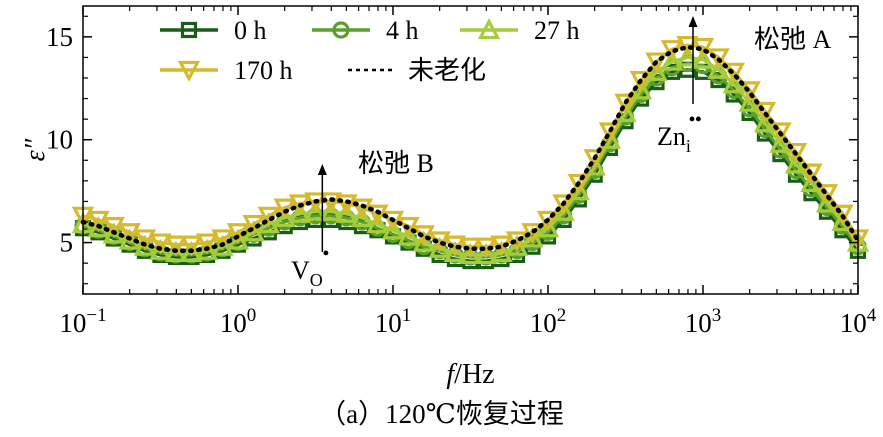 This screenshot has width=883, height=437. I want to click on defect-base: Zn, so click(671, 136).